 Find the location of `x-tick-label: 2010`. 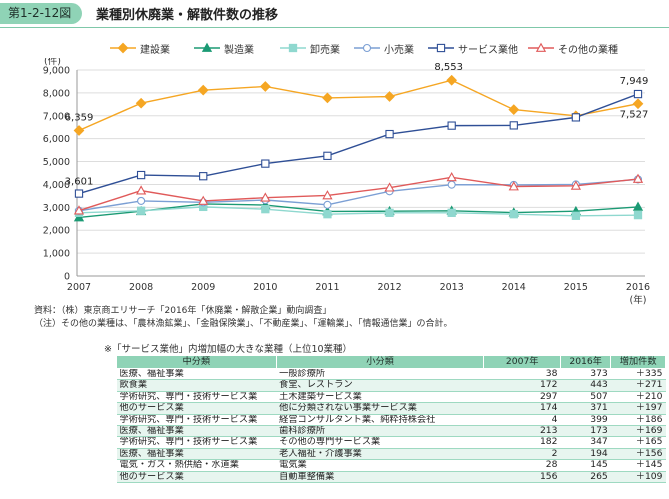

x-tick-label: 2010 is located at coordinates (265, 287).